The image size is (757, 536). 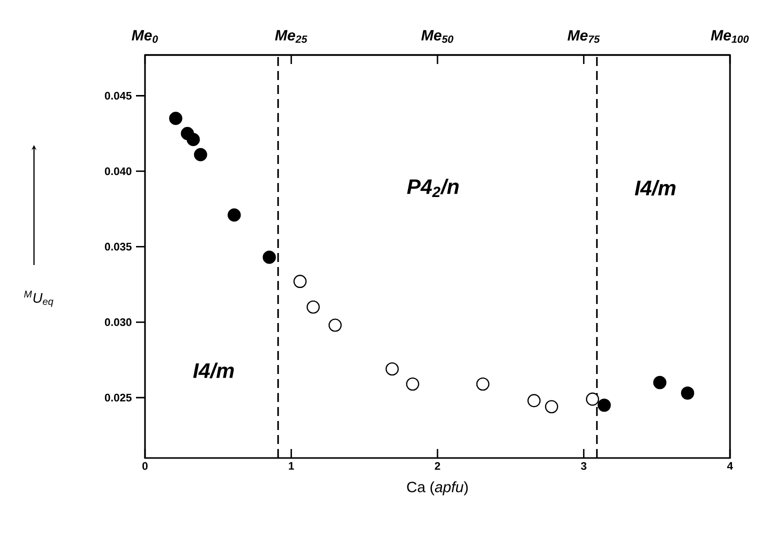 I want to click on x-tick-label: 4, so click(x=730, y=466).